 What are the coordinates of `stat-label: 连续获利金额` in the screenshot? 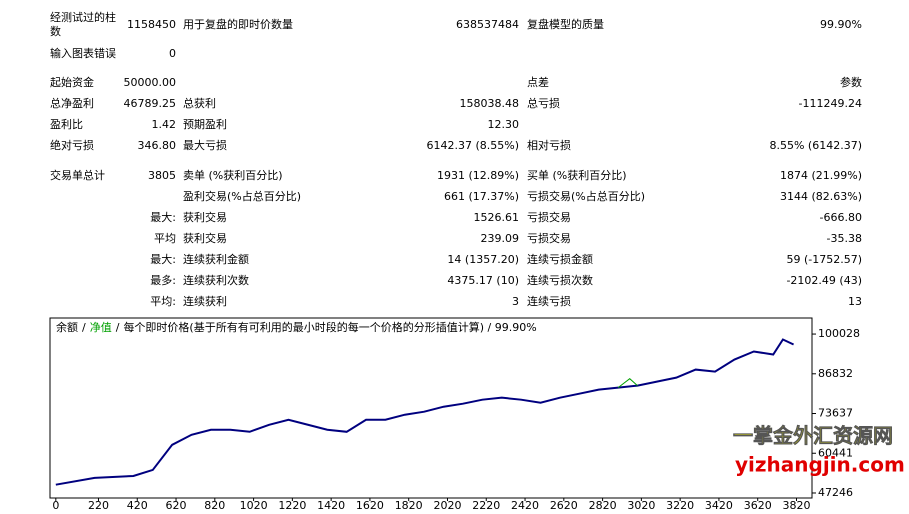 It's located at (216, 259).